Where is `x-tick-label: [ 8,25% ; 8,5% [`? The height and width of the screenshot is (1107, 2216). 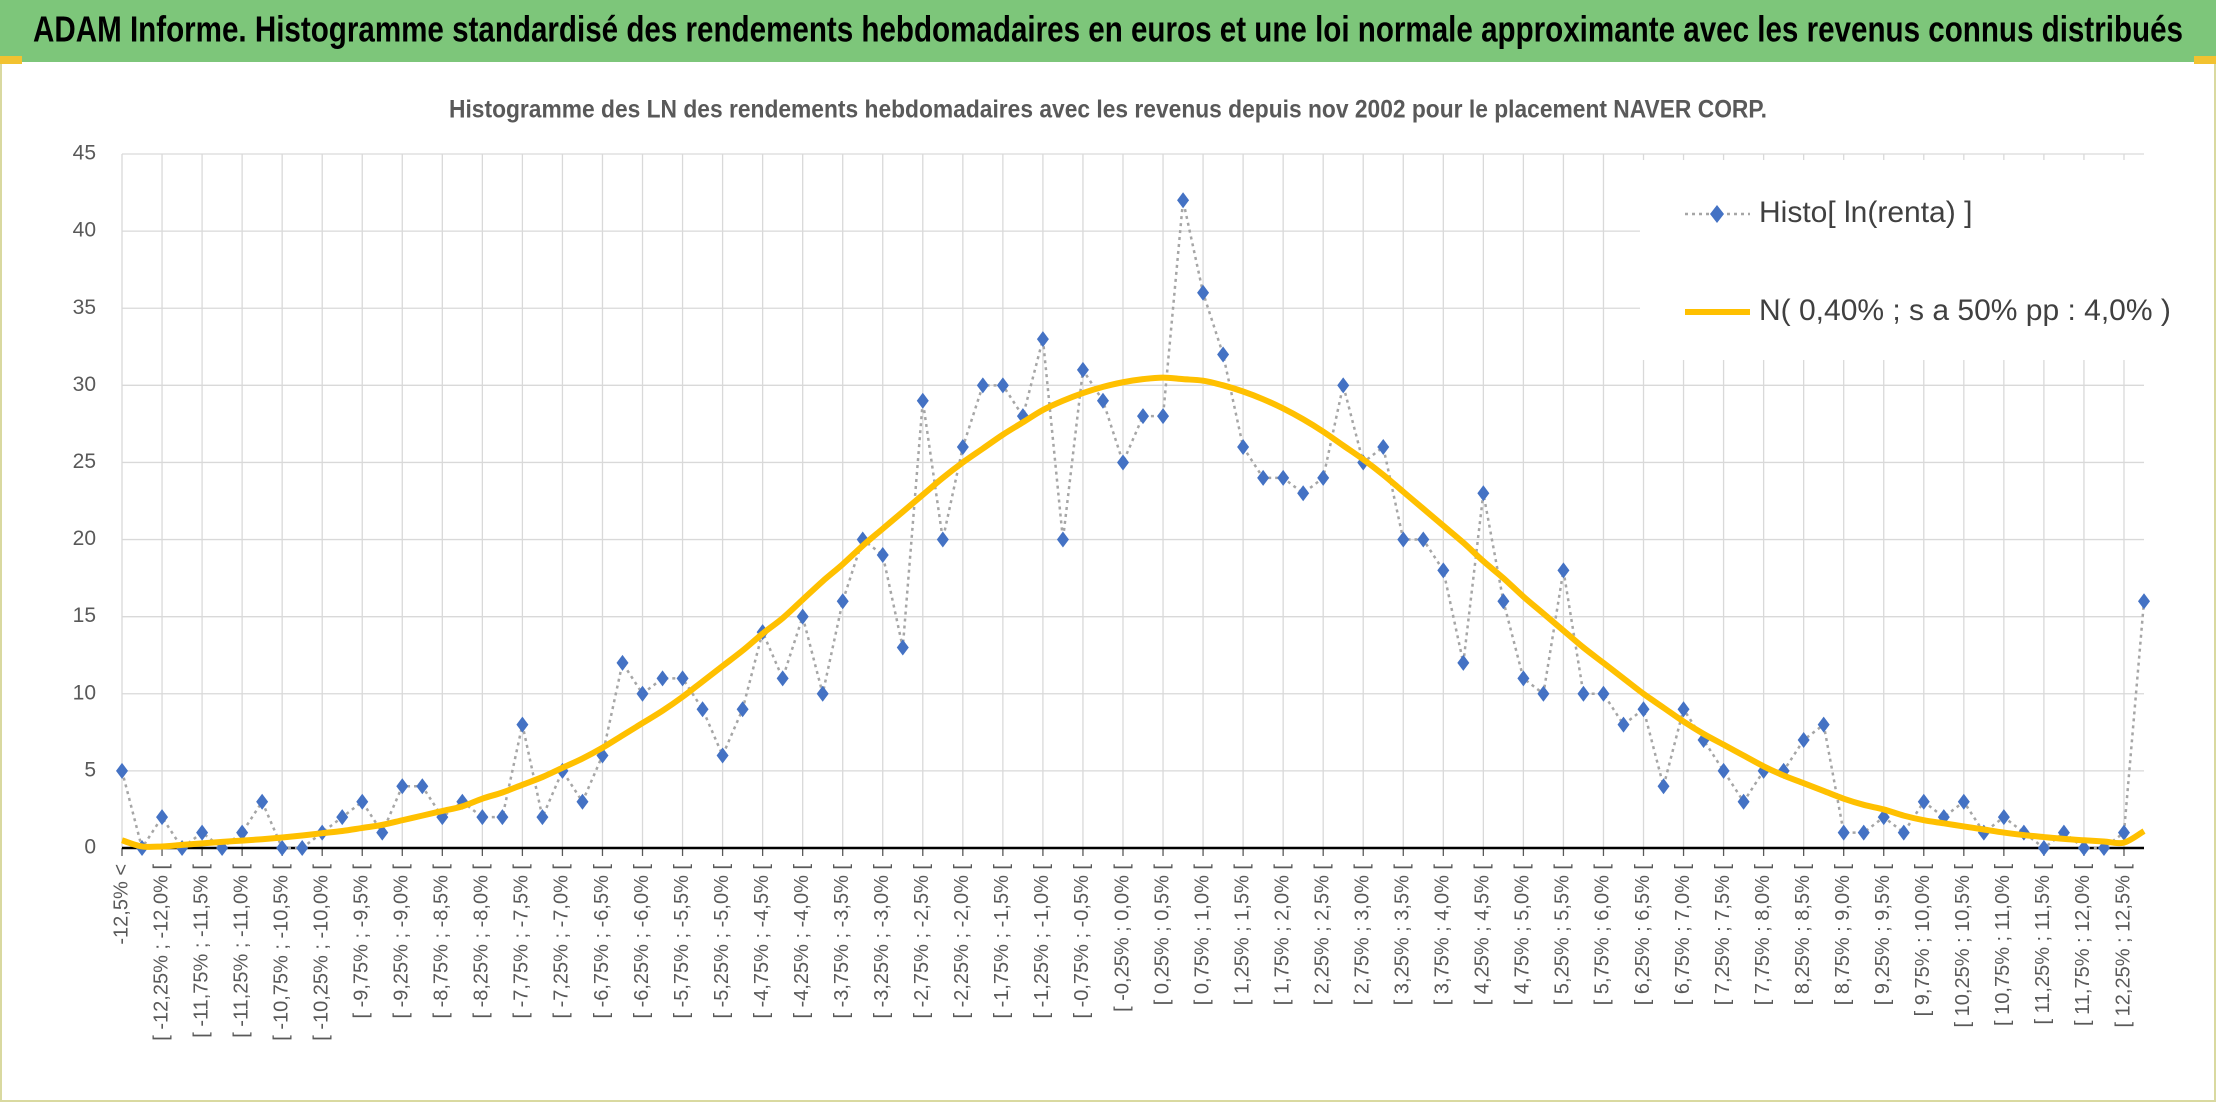 x-tick-label: [ 8,25% ; 8,5% [ is located at coordinates (1803, 935).